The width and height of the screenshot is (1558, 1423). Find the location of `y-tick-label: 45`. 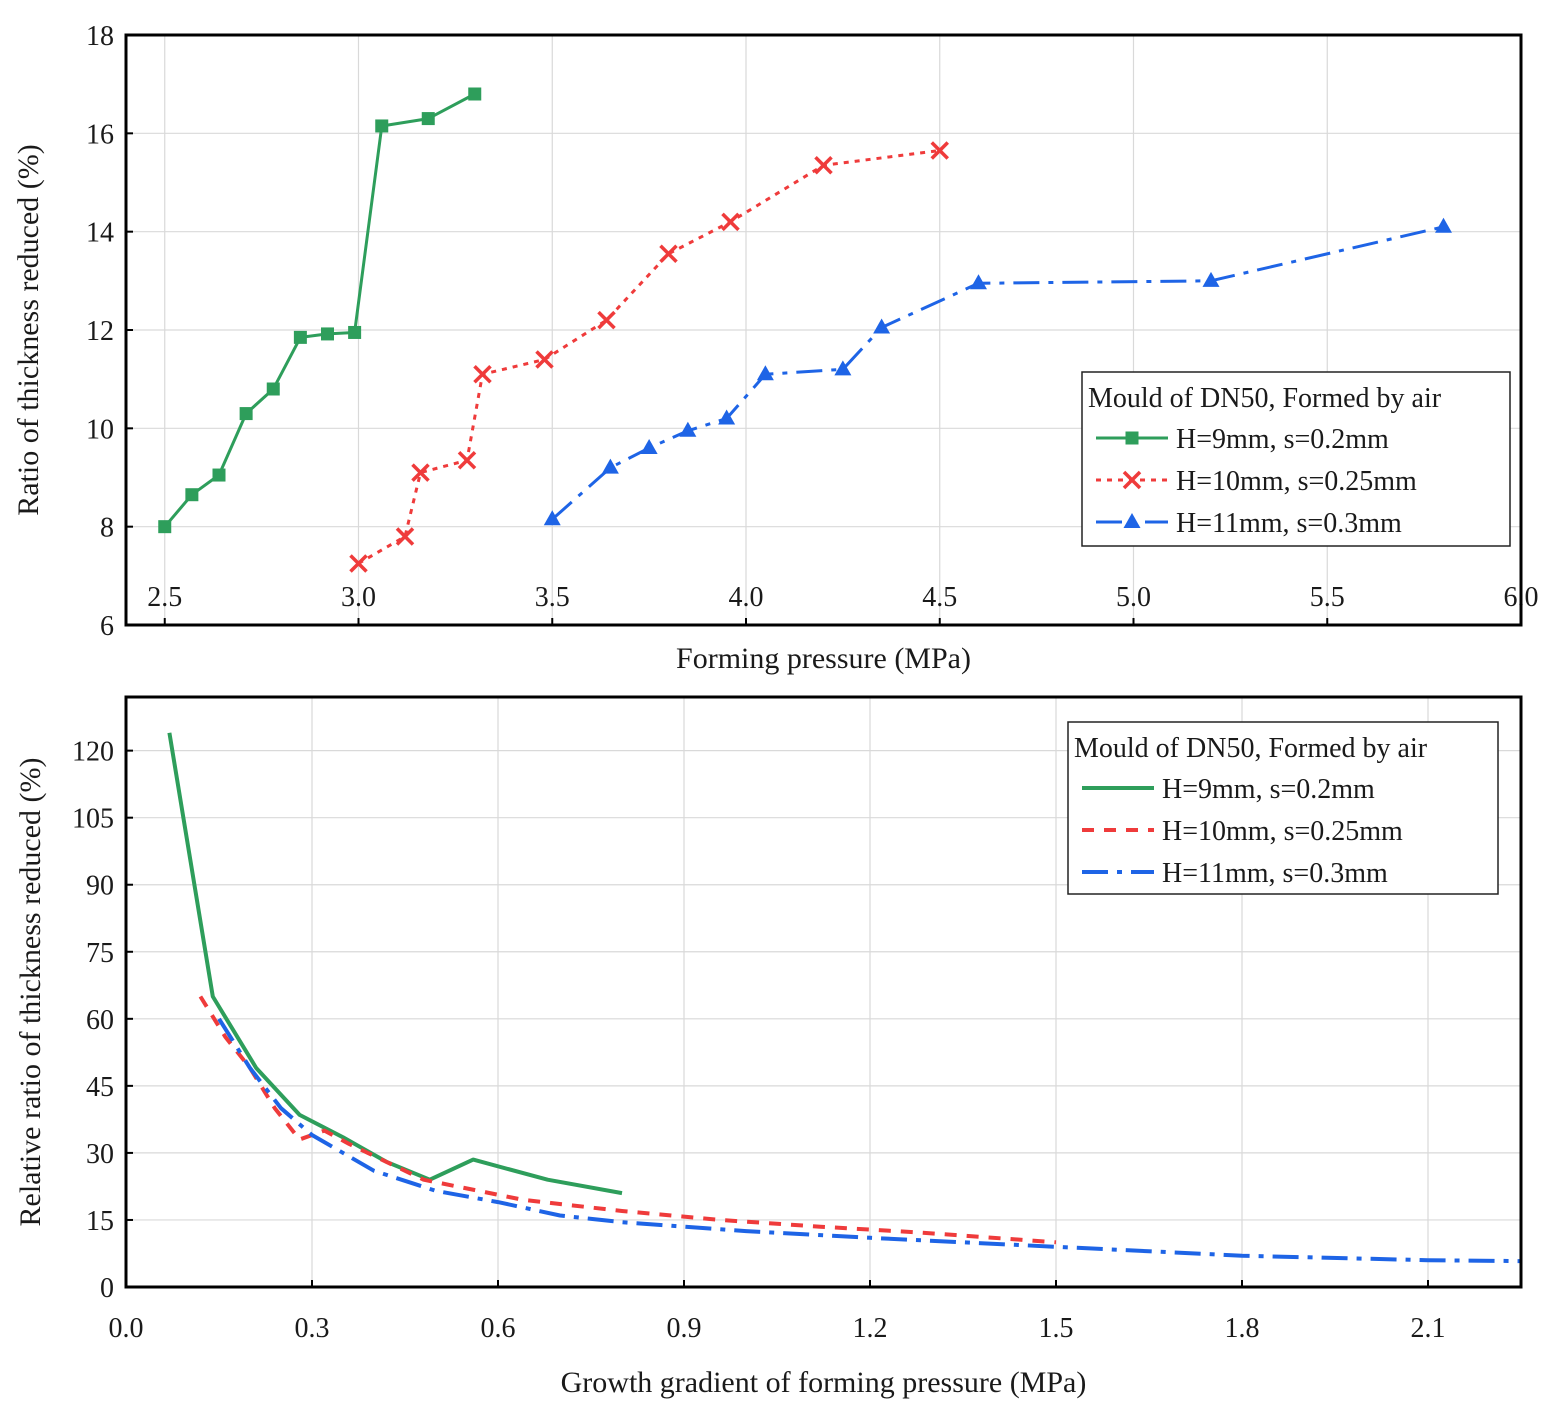

y-tick-label: 45 is located at coordinates (100, 1087).